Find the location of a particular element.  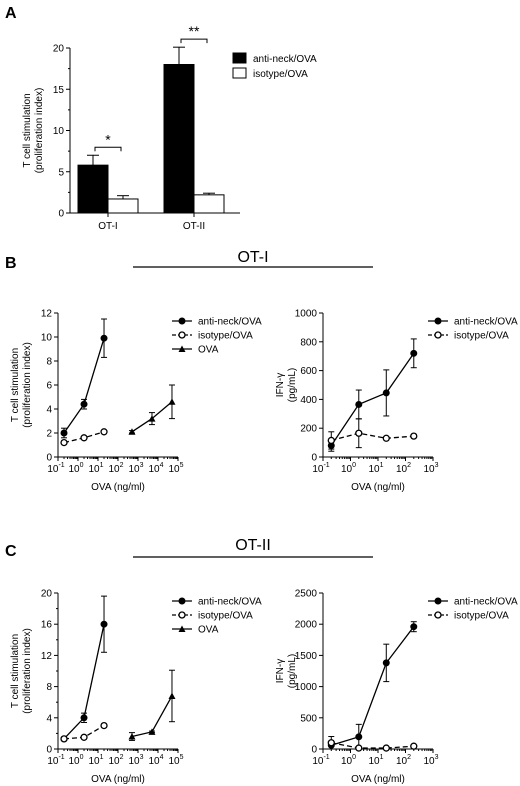

y-axis-label: T cell stimulation(proliferation index) is located at coordinates (21, 385).